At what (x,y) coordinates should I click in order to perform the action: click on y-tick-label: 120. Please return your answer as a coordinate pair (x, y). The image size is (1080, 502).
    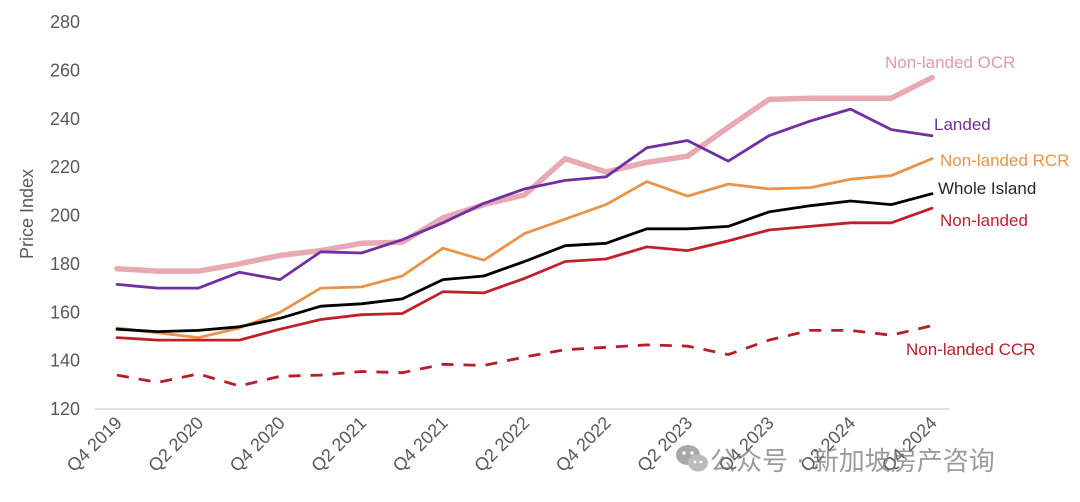
    Looking at the image, I should click on (65, 409).